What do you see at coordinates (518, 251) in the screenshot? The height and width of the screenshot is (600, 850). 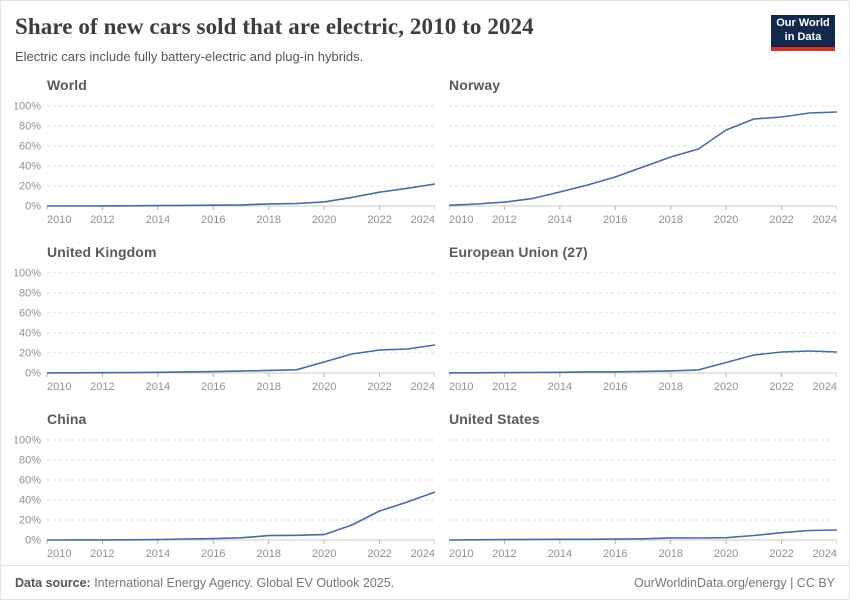 I see `chart-title: European Union (27)` at bounding box center [518, 251].